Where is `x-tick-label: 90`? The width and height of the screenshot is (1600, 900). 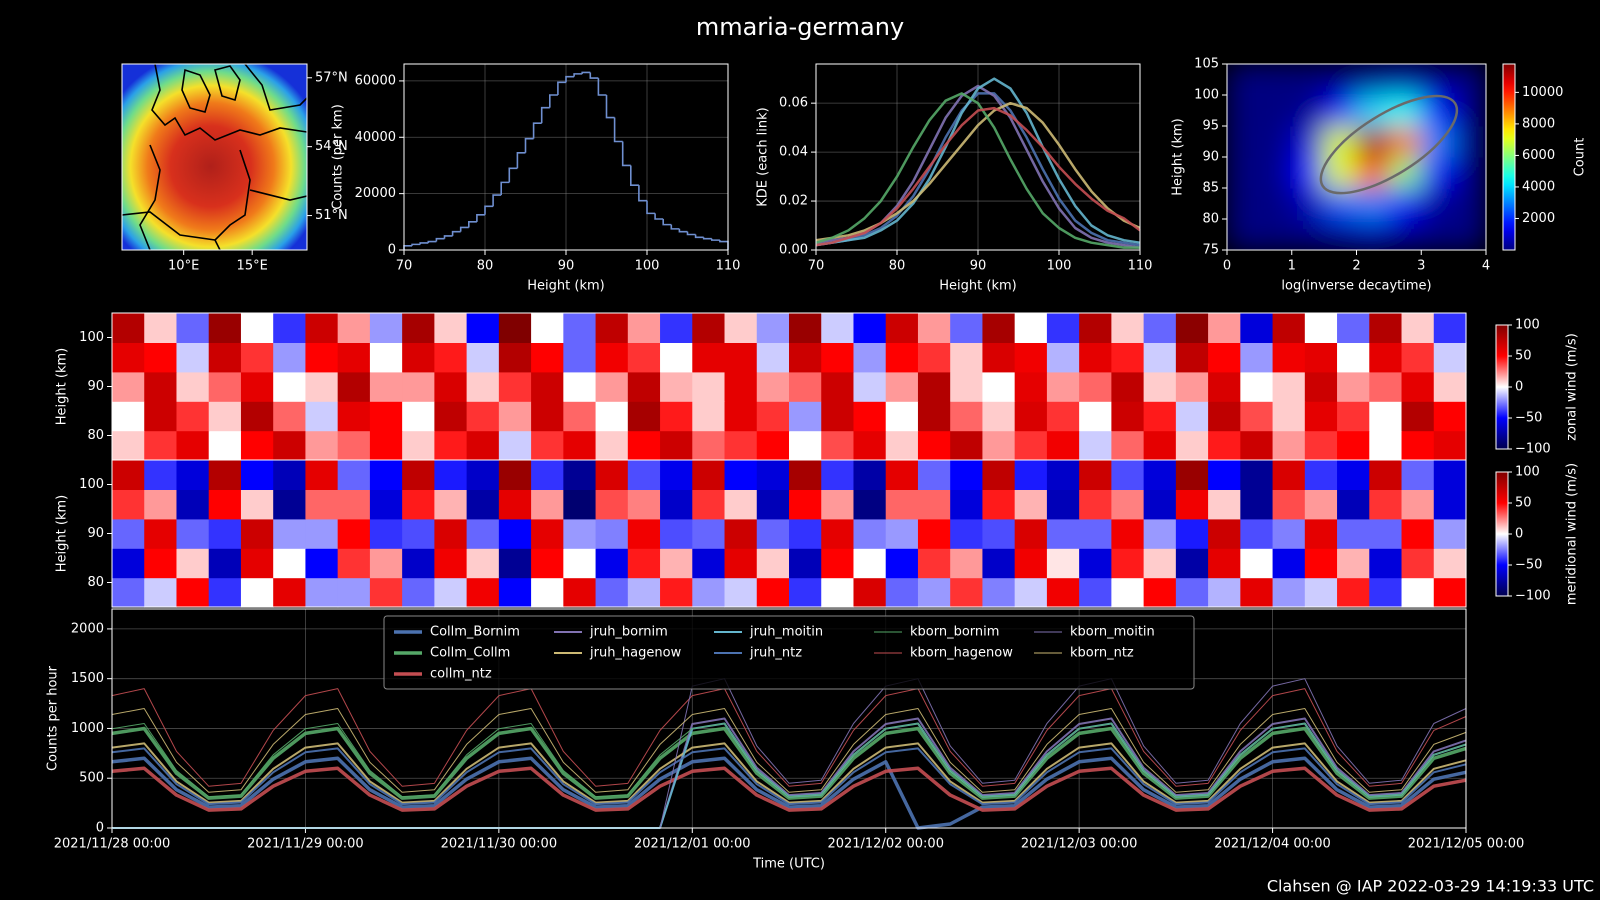 x-tick-label: 90 is located at coordinates (566, 266).